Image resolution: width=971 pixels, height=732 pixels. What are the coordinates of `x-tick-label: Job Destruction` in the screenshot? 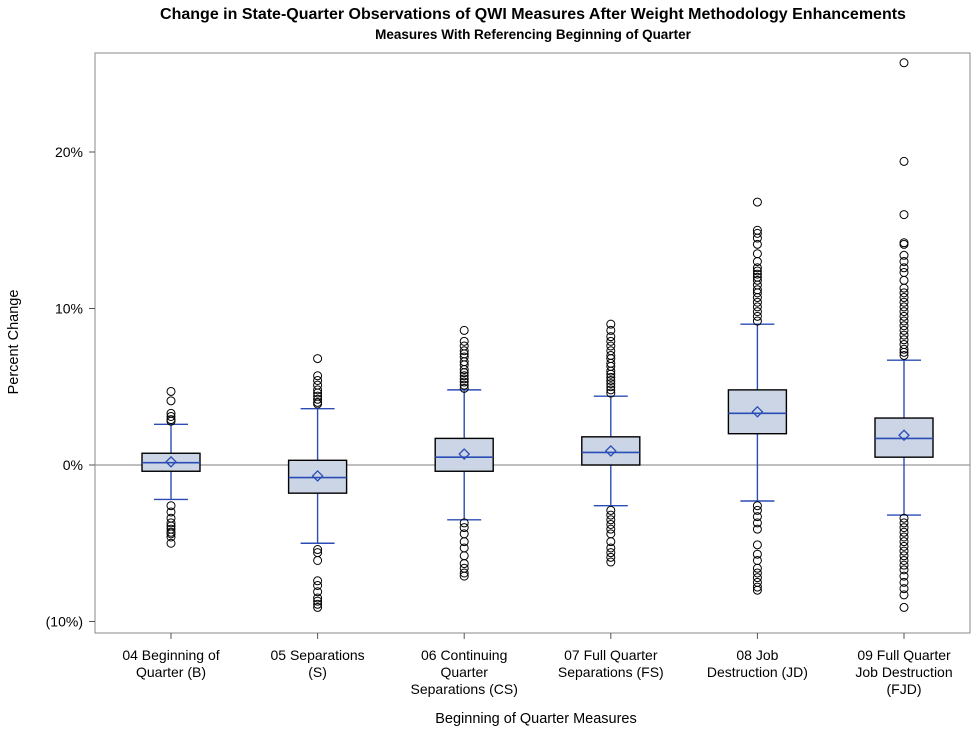 It's located at (903, 672).